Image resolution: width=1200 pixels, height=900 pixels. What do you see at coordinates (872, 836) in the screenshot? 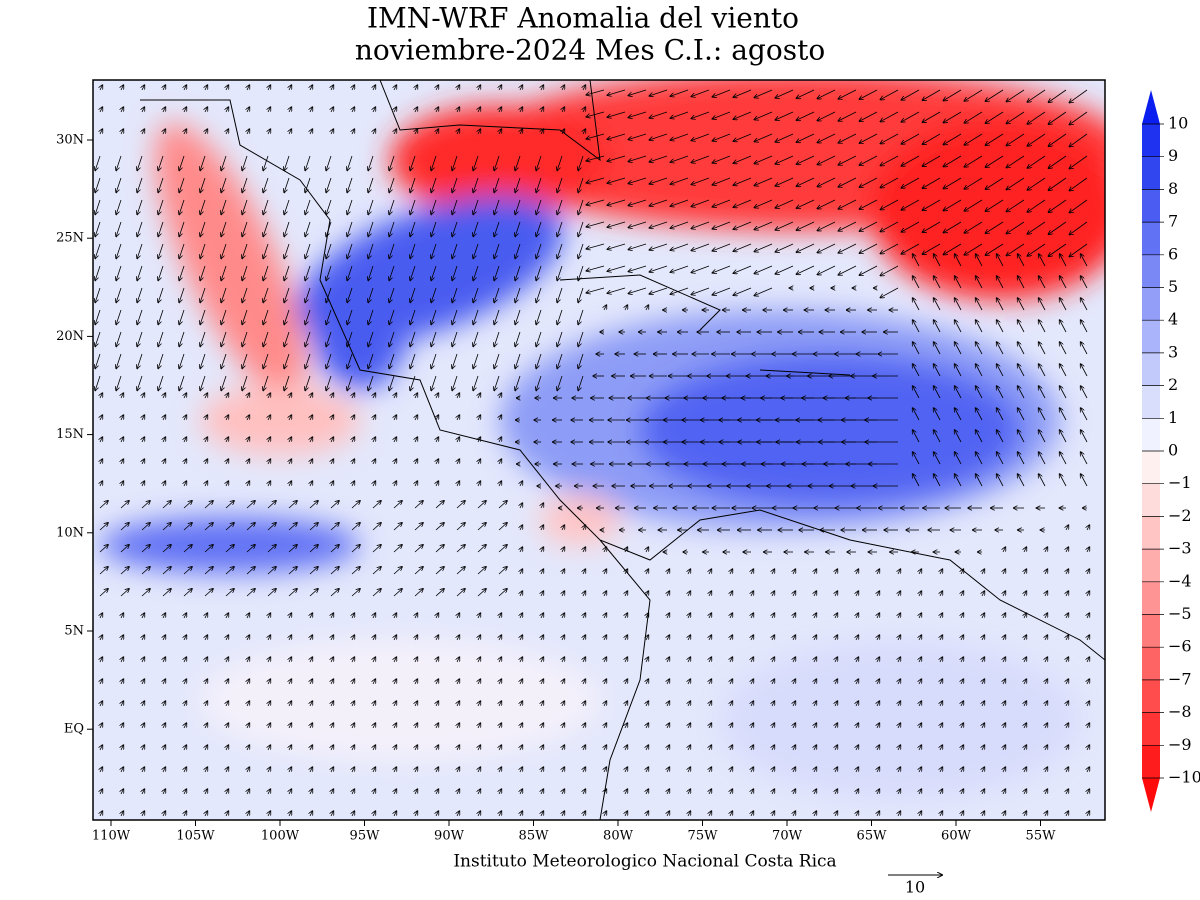
I see `lon-label: 65W` at bounding box center [872, 836].